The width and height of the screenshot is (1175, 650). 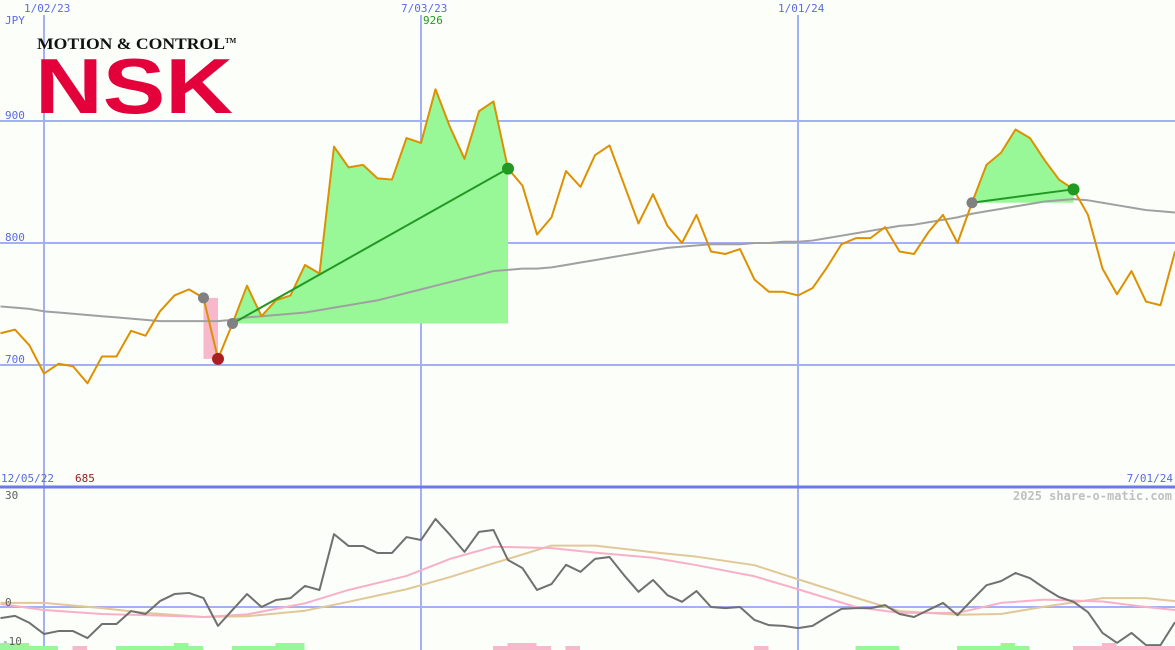 What do you see at coordinates (433, 20) in the screenshot?
I see `high-label: 926` at bounding box center [433, 20].